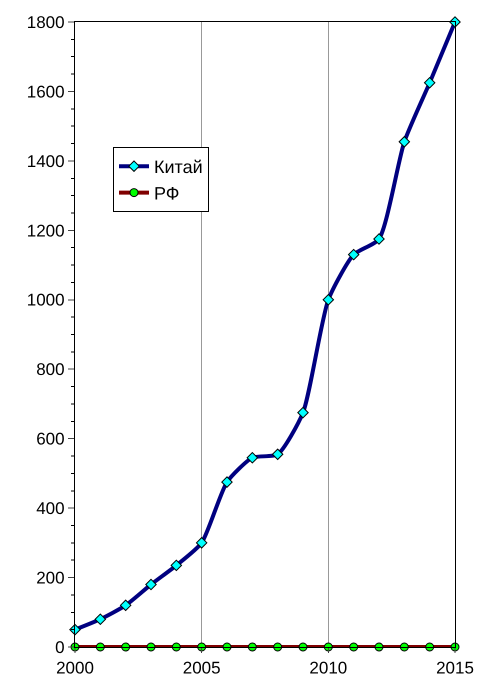  What do you see at coordinates (50, 370) in the screenshot?
I see `y-tick-label: 800` at bounding box center [50, 370].